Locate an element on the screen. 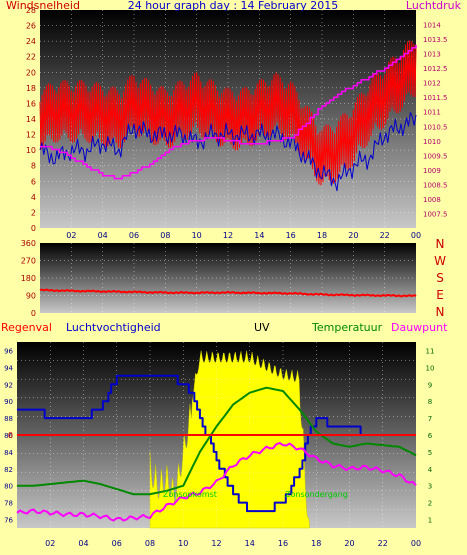 This screenshot has height=555, width=467. pressure-tick: 1010.5 is located at coordinates (435, 127).